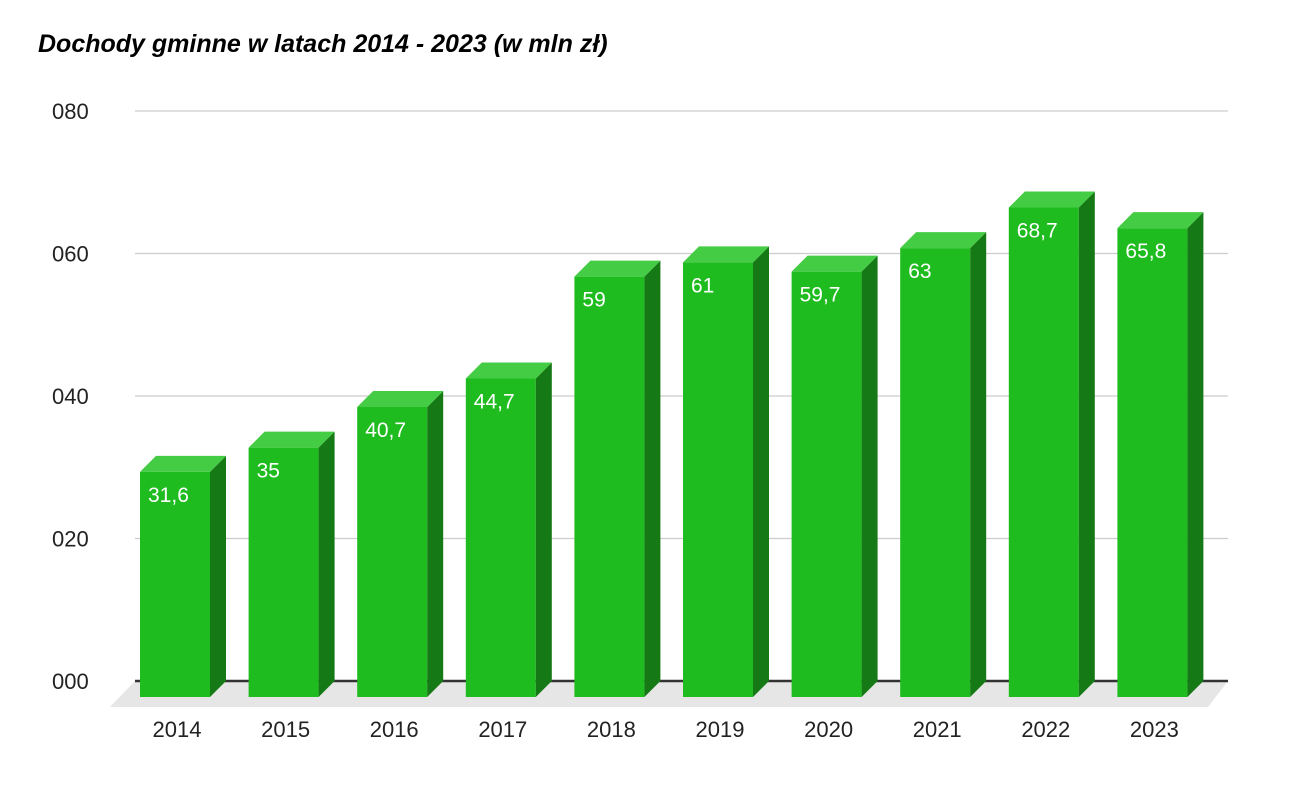 The image size is (1304, 798). Describe the element at coordinates (1154, 729) in the screenshot. I see `x-tick-label: 2023` at that location.